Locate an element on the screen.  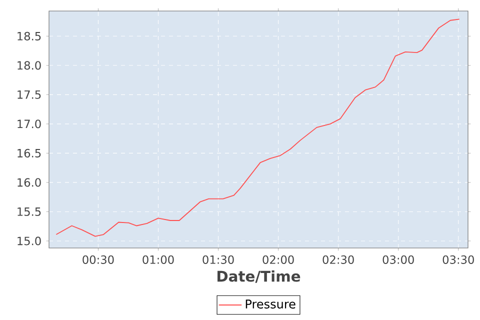
x-tick-label: 02:30 is located at coordinates (338, 259).